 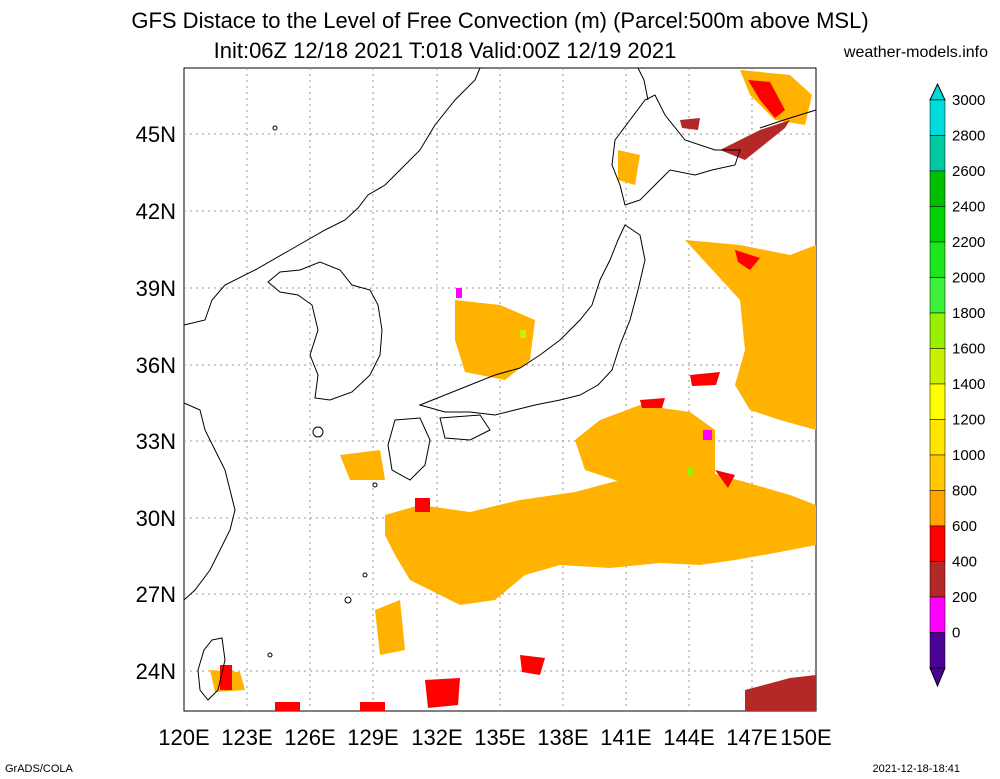 I want to click on colorbar-top-arrow, so click(x=937, y=91).